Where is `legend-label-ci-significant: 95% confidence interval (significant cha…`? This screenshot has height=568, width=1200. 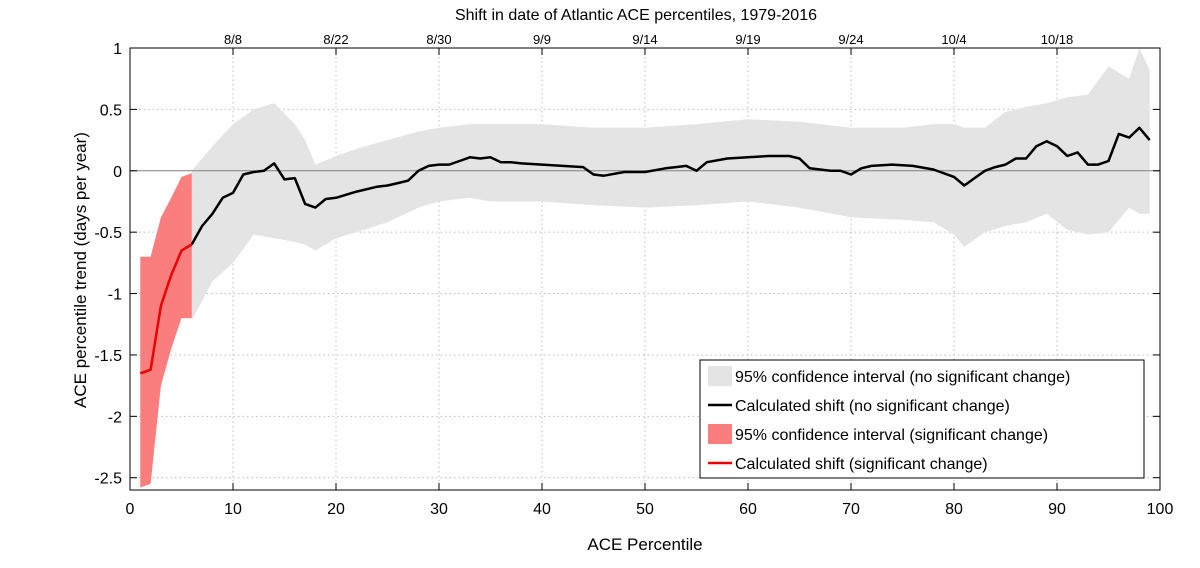
legend-label-ci-significant: 95% confidence interval (significant cha… is located at coordinates (891, 435).